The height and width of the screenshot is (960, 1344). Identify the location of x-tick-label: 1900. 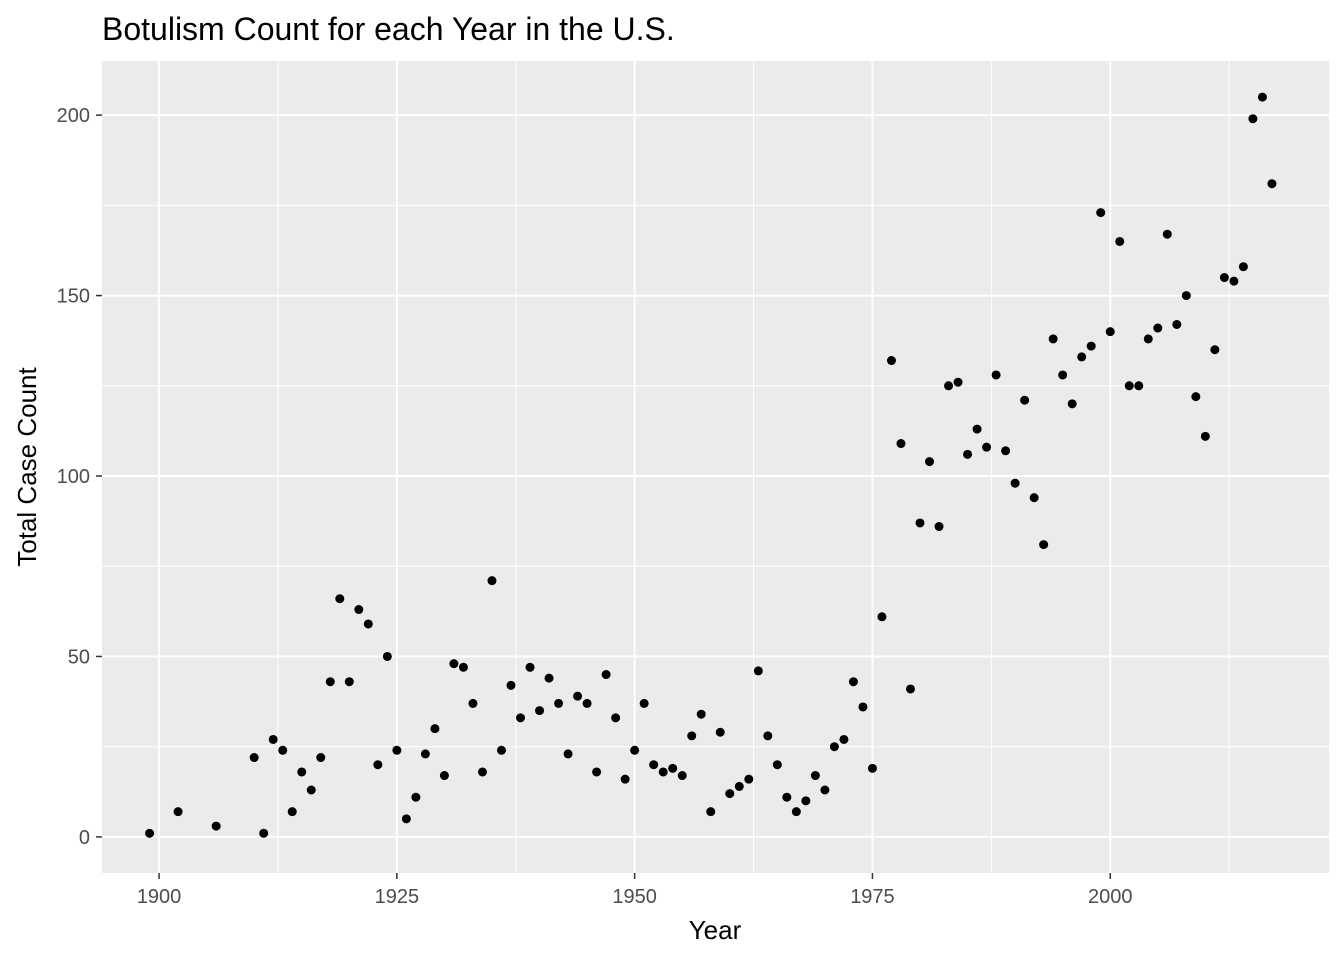
(159, 897).